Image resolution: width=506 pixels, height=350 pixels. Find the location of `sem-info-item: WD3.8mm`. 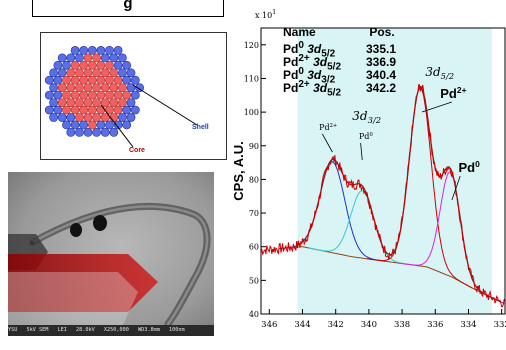

sem-info-item: WD3.8mm is located at coordinates (149, 330).